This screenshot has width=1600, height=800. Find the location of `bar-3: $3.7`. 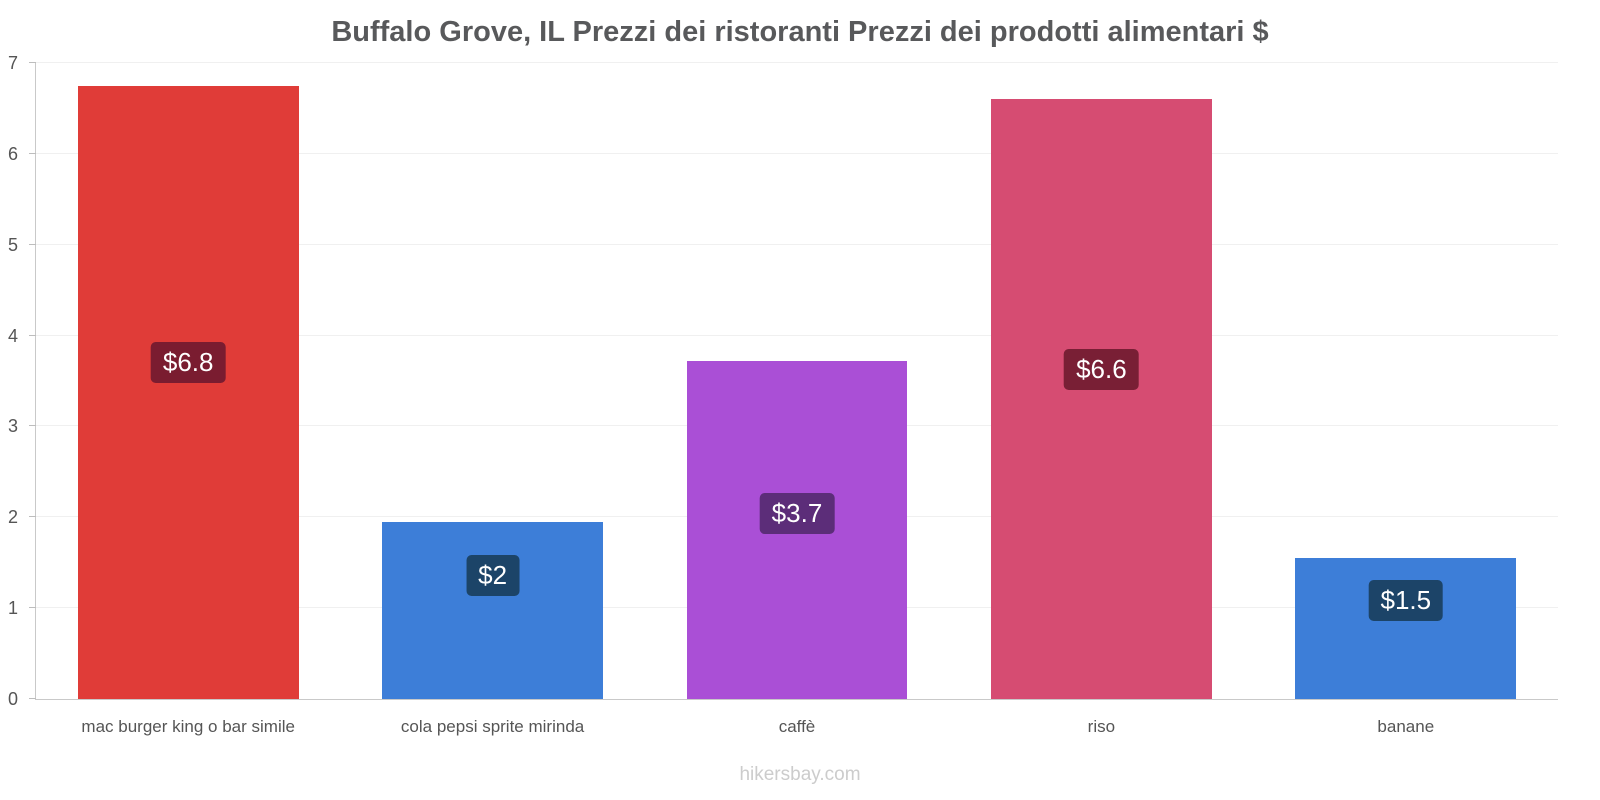

bar-3: $3.7 is located at coordinates (797, 530).